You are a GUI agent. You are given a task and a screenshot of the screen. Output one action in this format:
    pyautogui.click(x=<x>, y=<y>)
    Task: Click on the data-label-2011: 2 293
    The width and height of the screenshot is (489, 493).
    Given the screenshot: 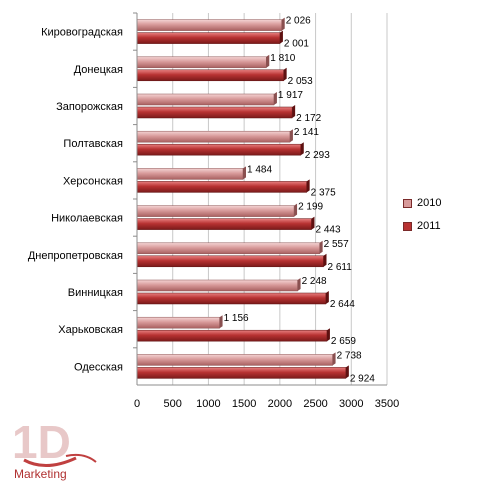 What is the action you would take?
    pyautogui.click(x=317, y=155)
    